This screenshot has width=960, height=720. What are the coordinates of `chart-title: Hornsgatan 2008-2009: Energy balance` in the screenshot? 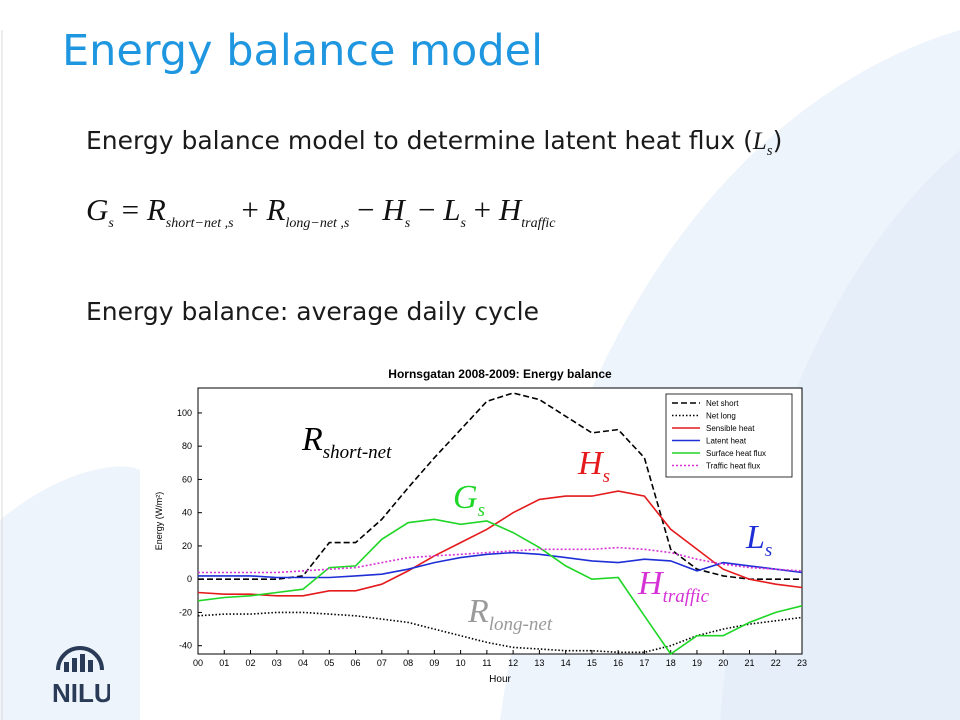 It's located at (500, 374).